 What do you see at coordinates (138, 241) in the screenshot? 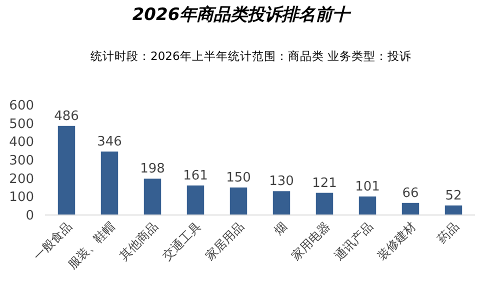
I see `x-tick-label: 其他商品` at bounding box center [138, 241].